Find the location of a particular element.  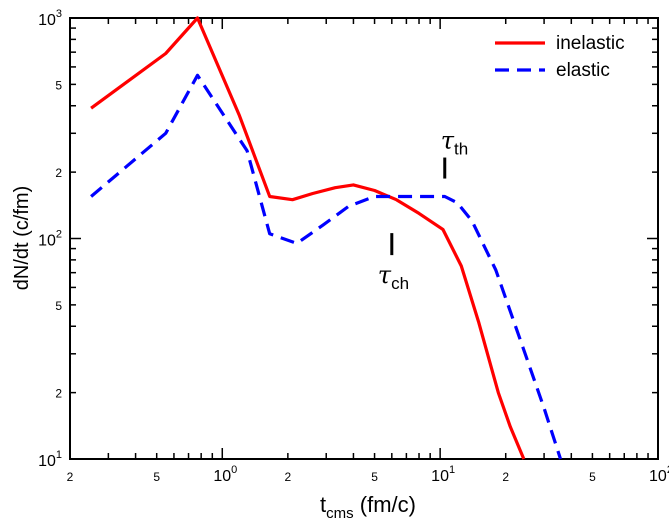

y-tick-label: 10¹ is located at coordinates (50, 459).